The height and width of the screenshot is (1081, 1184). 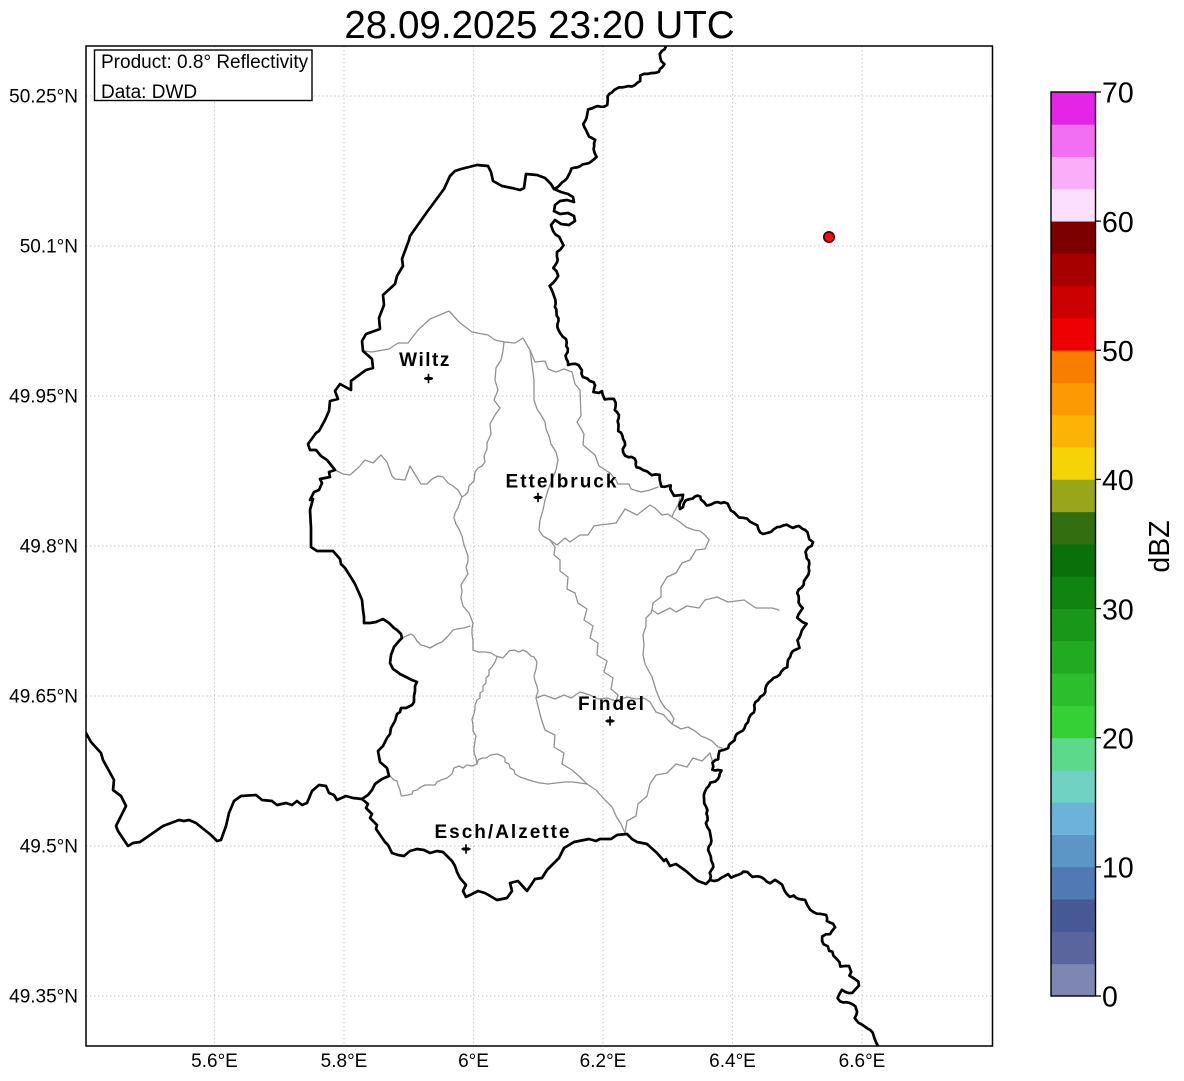 I want to click on svg-text: 20, so click(x=1118, y=739).